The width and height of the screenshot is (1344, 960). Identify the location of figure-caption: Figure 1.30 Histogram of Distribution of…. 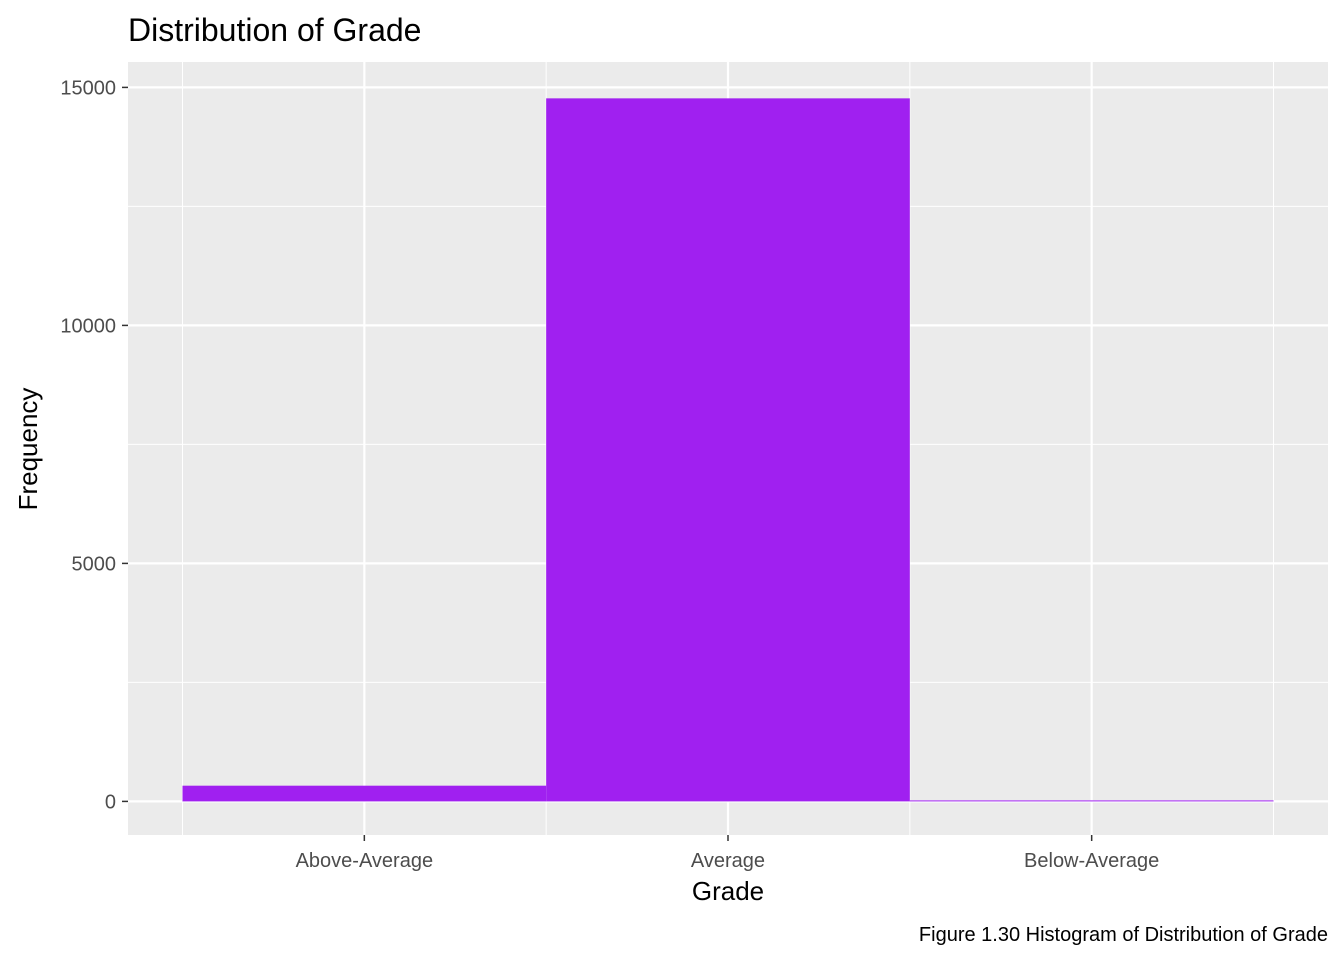
(1123, 935).